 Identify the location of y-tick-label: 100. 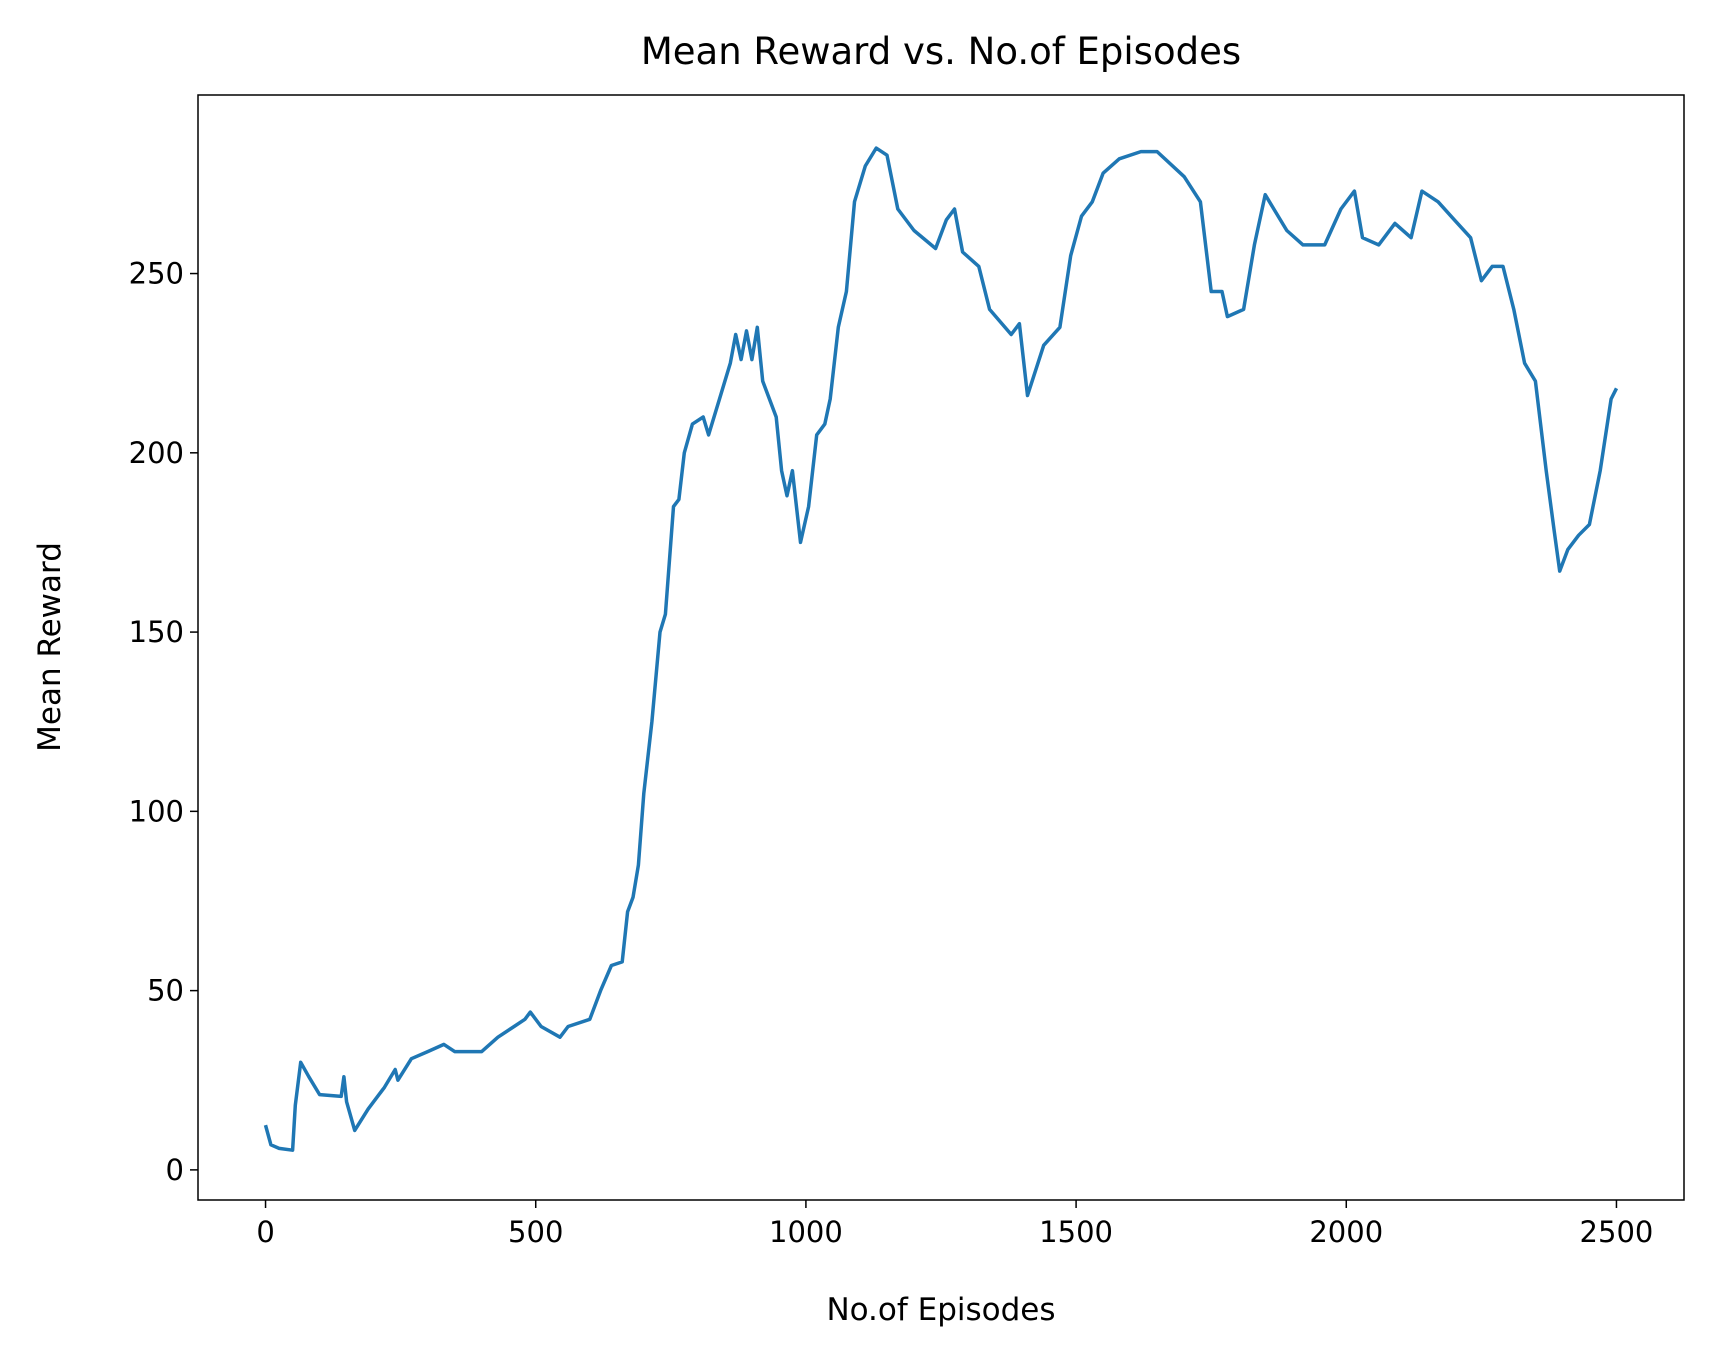
(156, 811).